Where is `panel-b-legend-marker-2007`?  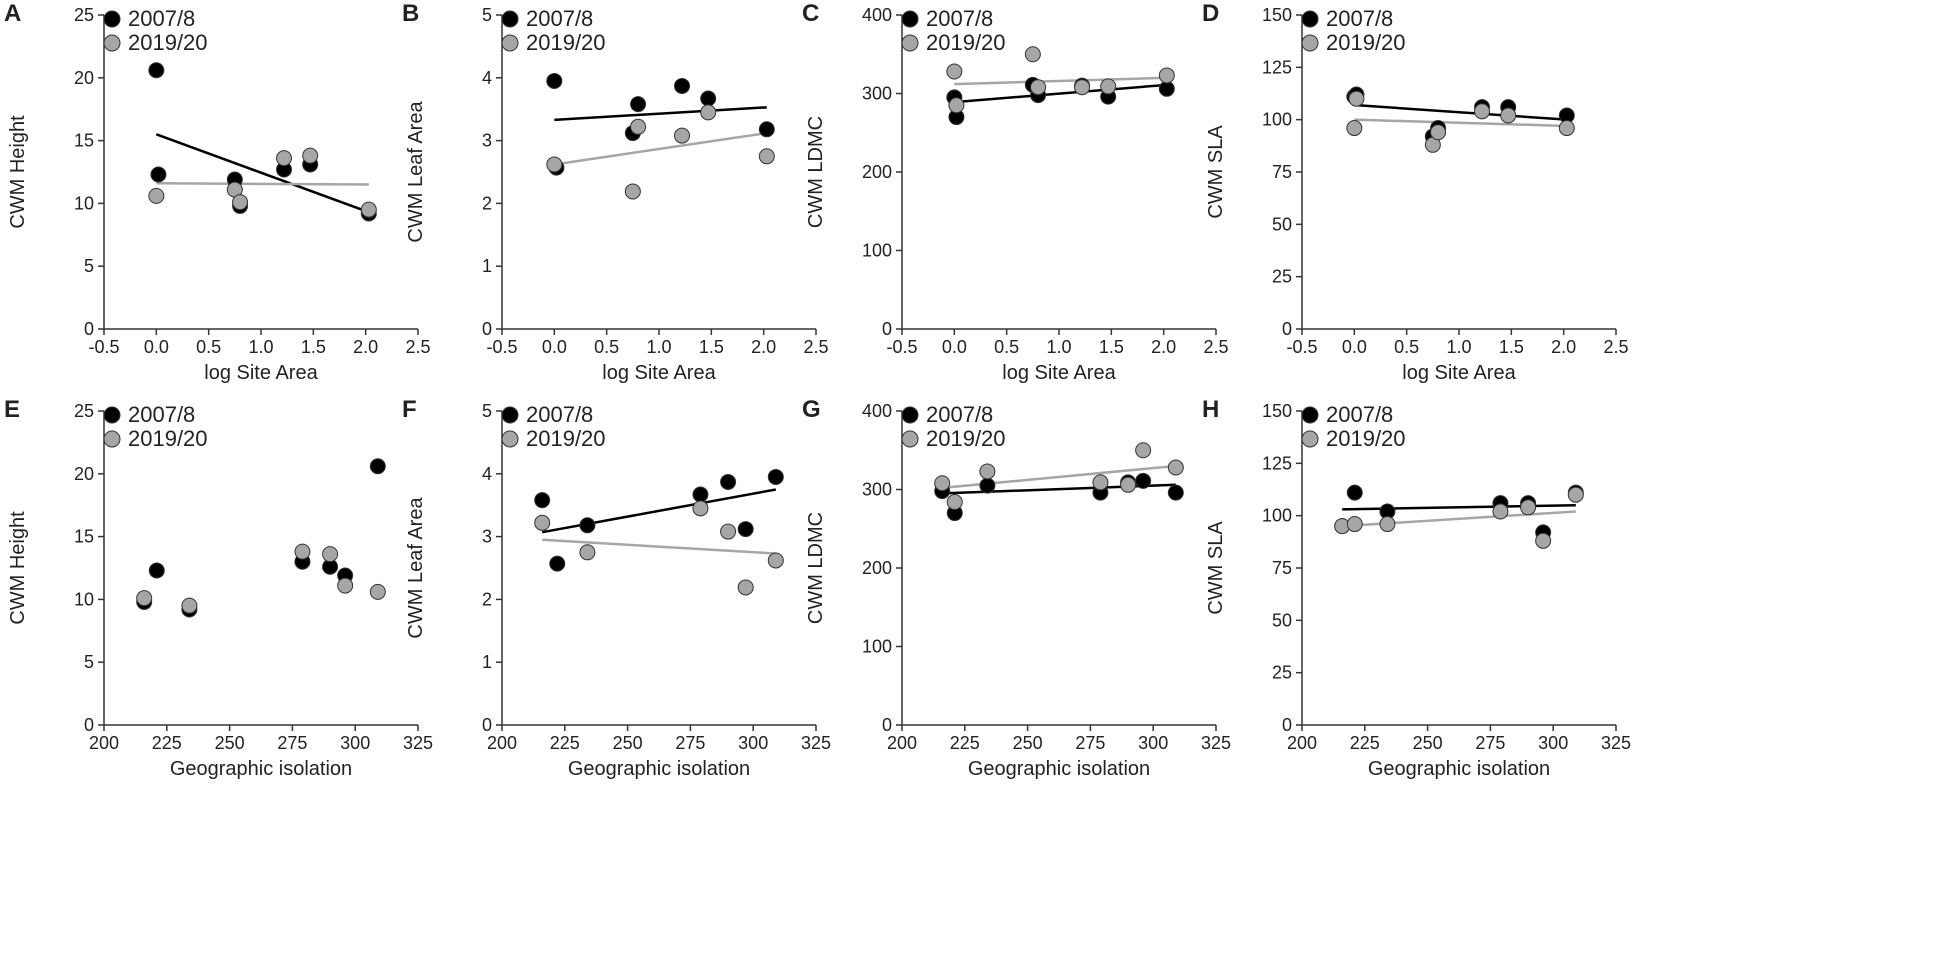
panel-b-legend-marker-2007 is located at coordinates (510, 19).